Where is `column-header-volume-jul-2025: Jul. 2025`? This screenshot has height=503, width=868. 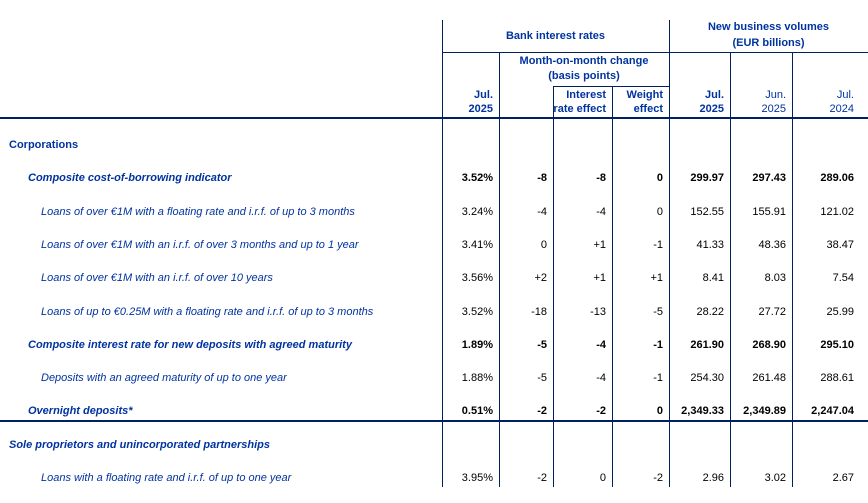
column-header-volume-jul-2025: Jul. 2025 is located at coordinates (696, 102).